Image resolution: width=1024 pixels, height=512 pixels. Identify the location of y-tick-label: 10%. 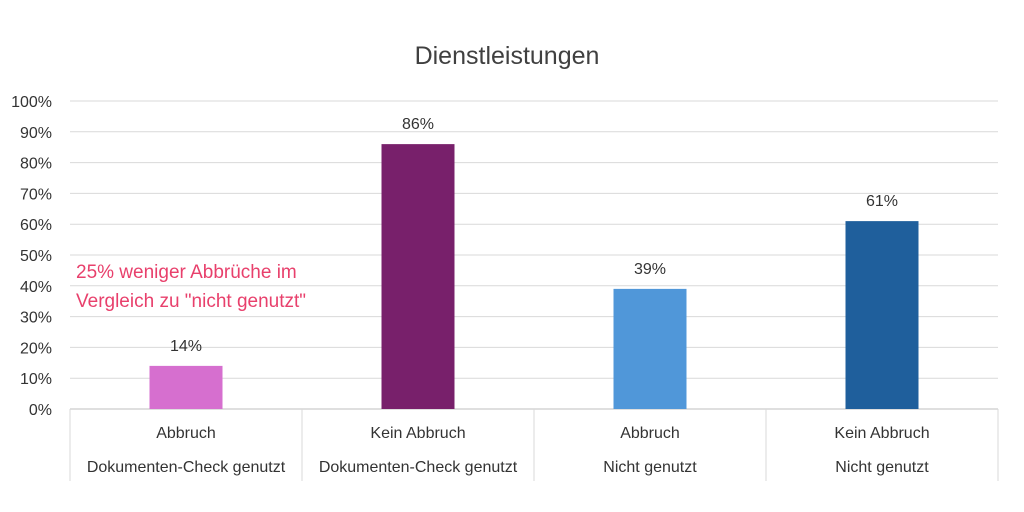
(36, 379).